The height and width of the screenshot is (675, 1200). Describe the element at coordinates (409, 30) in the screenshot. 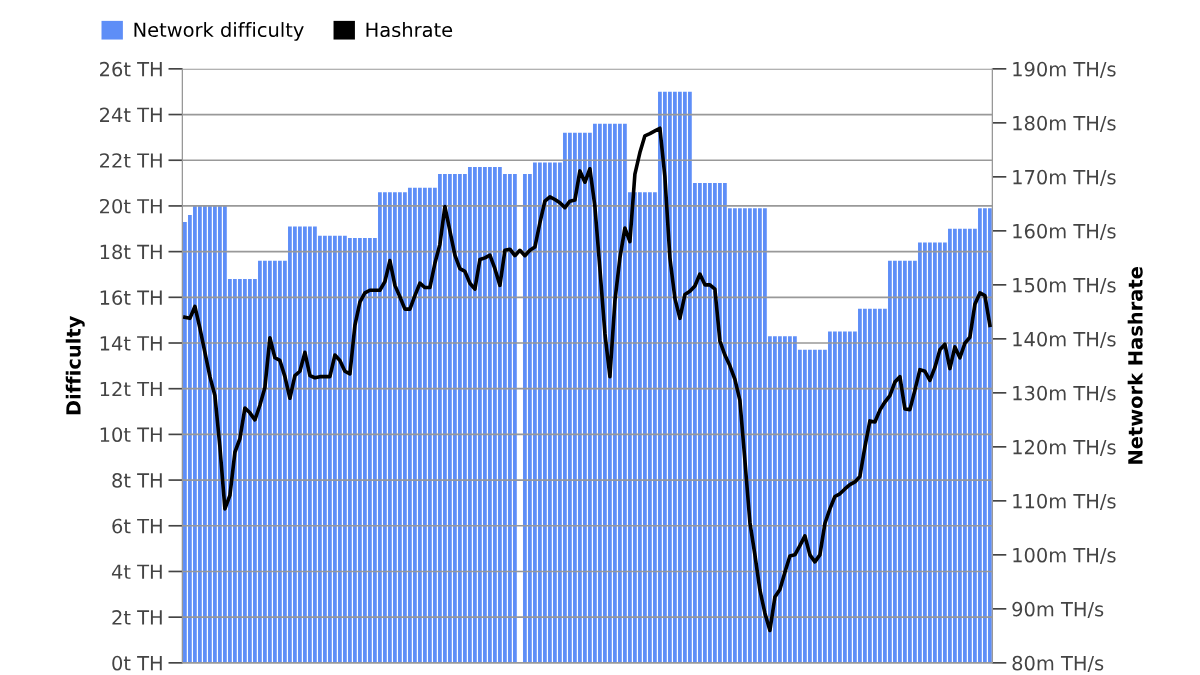

I see `legend-label: Hashrate` at that location.